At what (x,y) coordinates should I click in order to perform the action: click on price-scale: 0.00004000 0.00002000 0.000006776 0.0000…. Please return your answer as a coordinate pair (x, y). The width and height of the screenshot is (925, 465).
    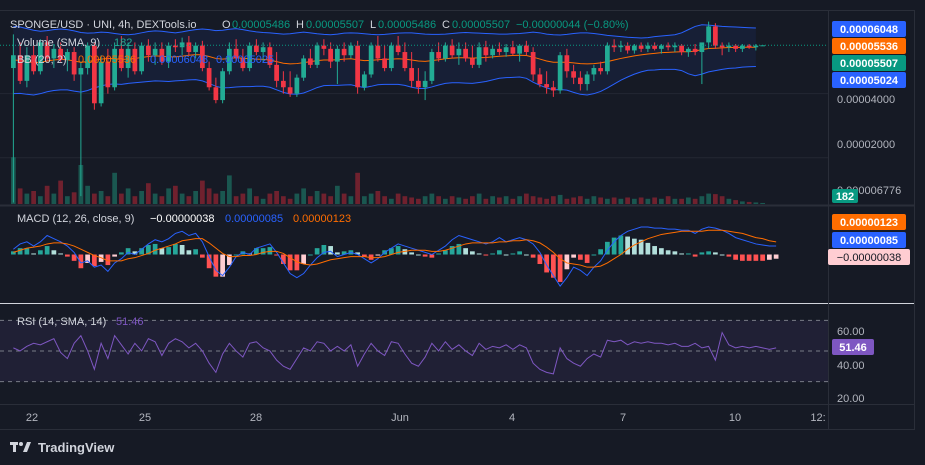
    Looking at the image, I should click on (869, 112).